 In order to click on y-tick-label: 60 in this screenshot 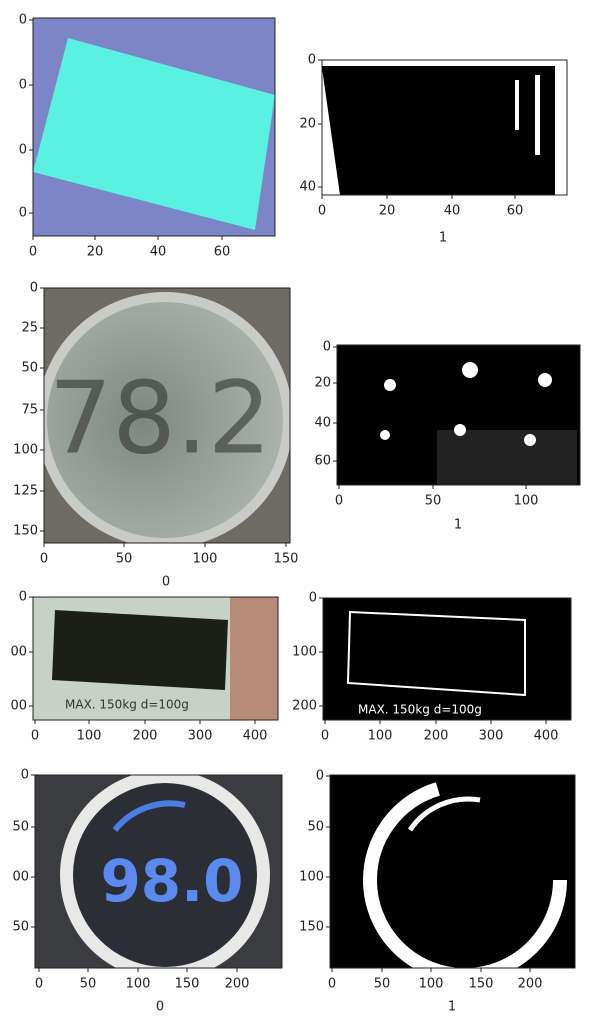, I will do `click(322, 461)`.